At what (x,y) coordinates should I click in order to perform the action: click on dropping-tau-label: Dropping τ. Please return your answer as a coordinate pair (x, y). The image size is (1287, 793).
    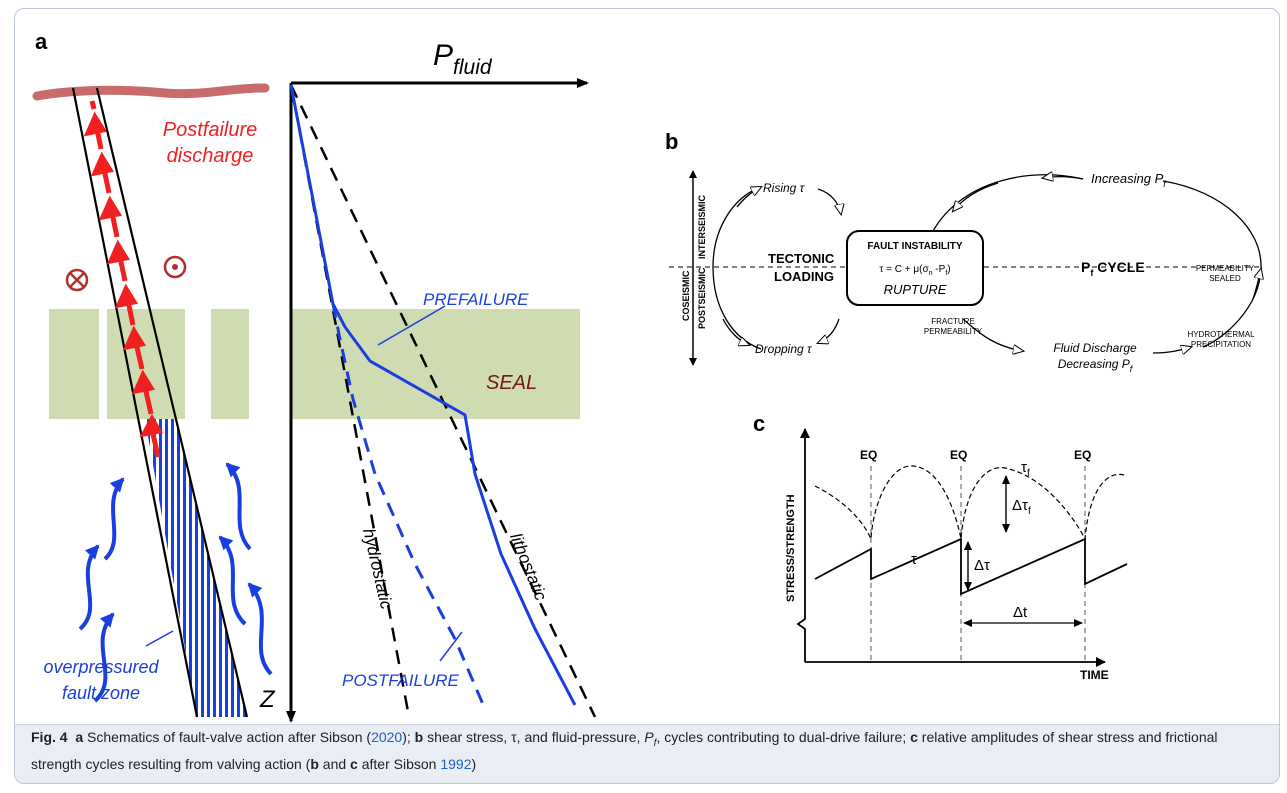
    Looking at the image, I should click on (784, 349).